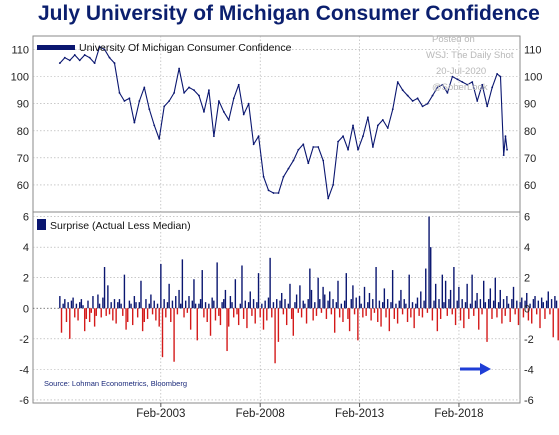  What do you see at coordinates (20, 51) in the screenshot?
I see `top-y-tick-left: 110` at bounding box center [20, 51].